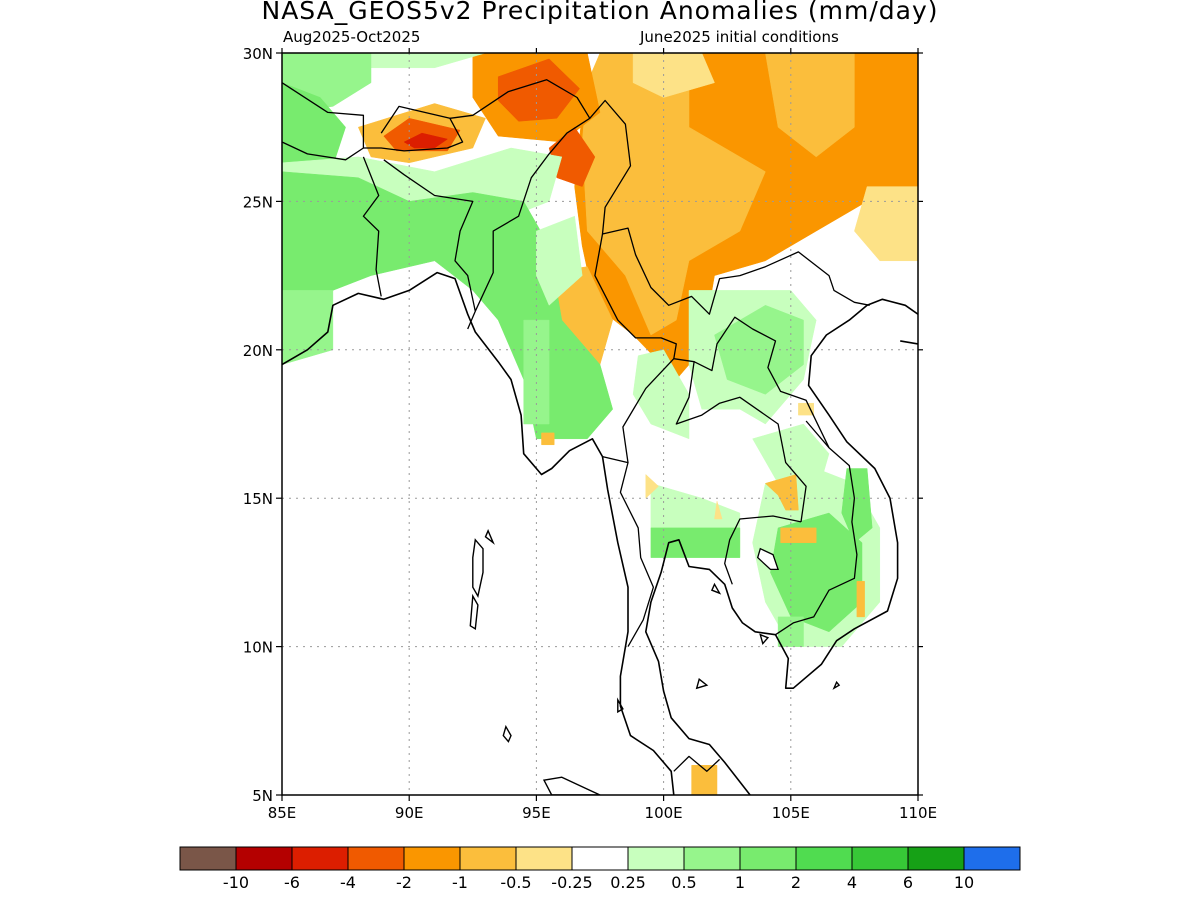  What do you see at coordinates (739, 37) in the screenshot?
I see `initial-conditions-label: June2025 initial conditions` at bounding box center [739, 37].